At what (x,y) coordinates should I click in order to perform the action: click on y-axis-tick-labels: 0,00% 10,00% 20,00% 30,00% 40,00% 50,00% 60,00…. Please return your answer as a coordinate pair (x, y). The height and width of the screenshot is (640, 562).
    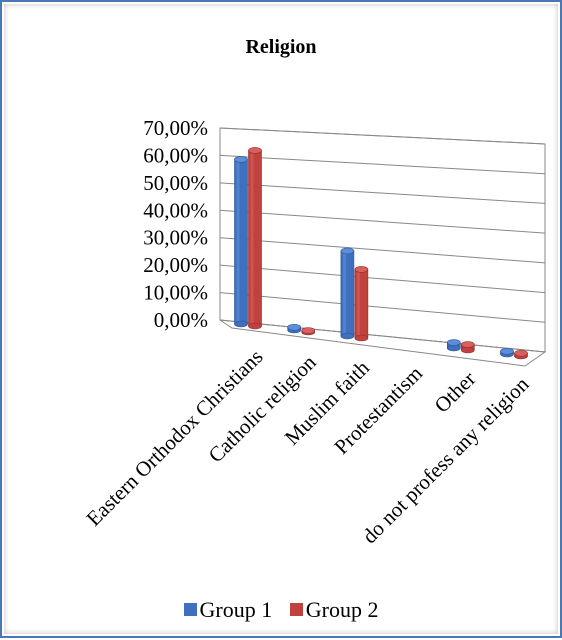
    Looking at the image, I should click on (175, 224).